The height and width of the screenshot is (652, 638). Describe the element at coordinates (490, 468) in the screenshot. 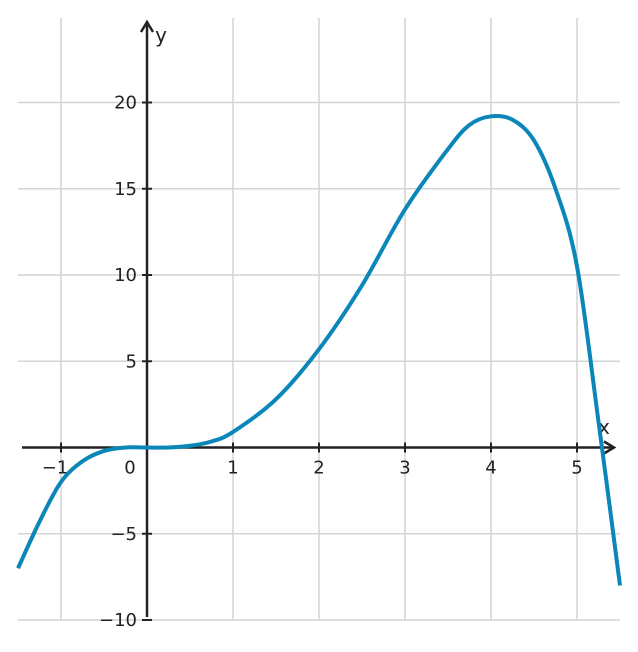

I see `x-tick-label: 4` at that location.